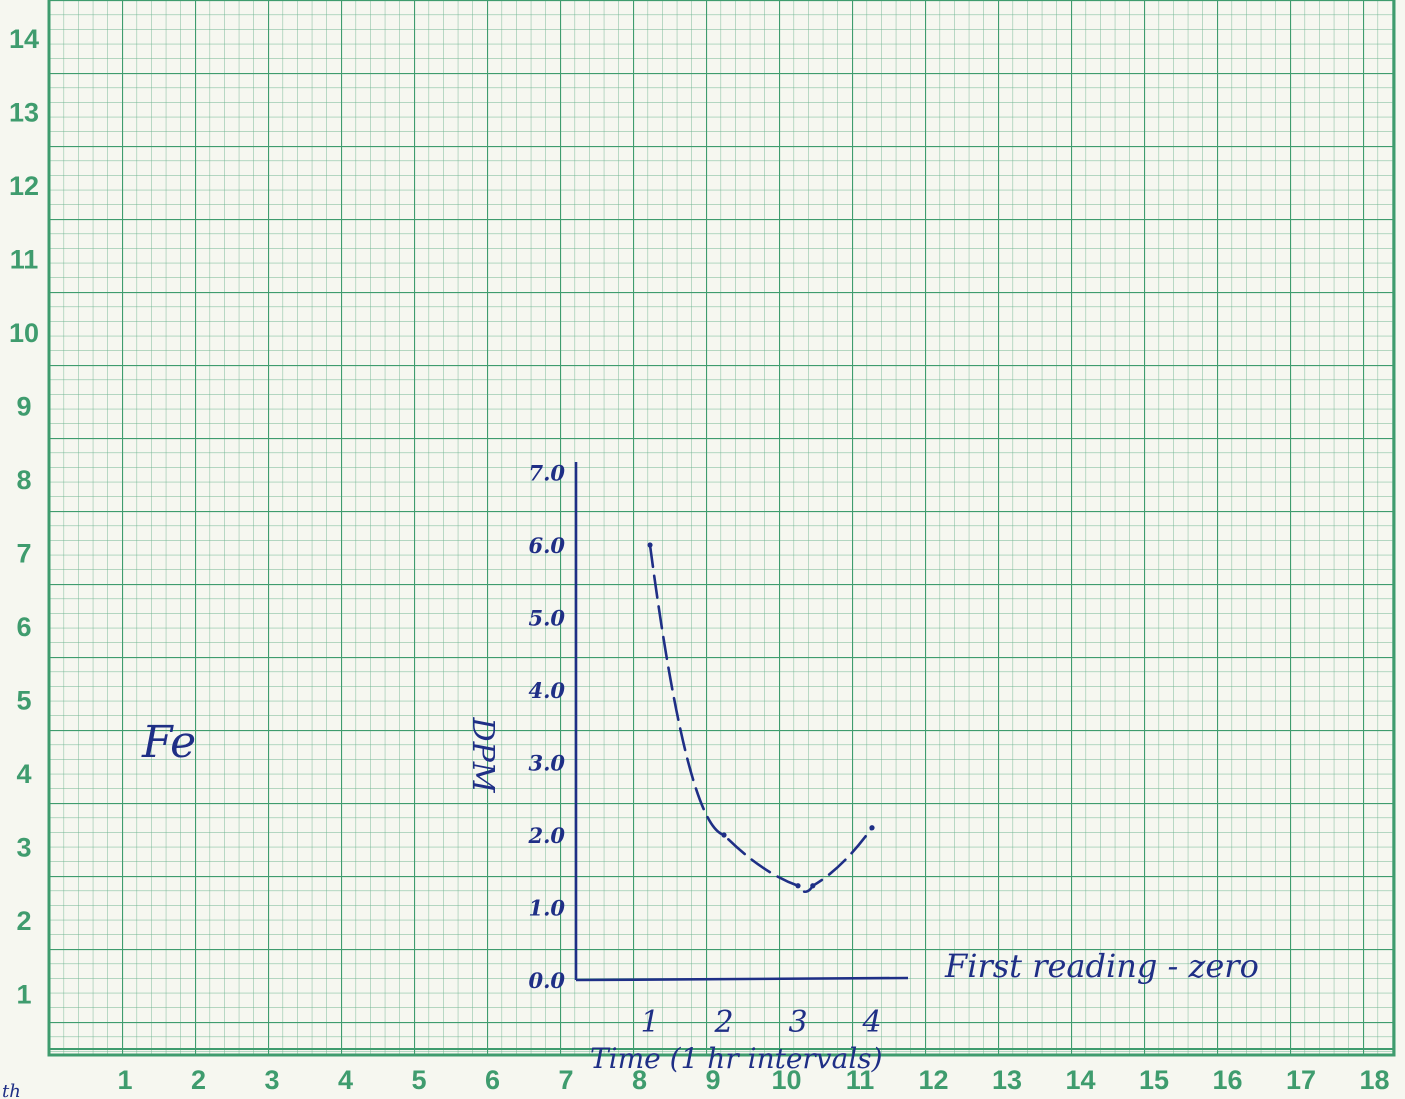 The width and height of the screenshot is (1405, 1099). I want to click on x-tick-label: 2, so click(723, 1022).